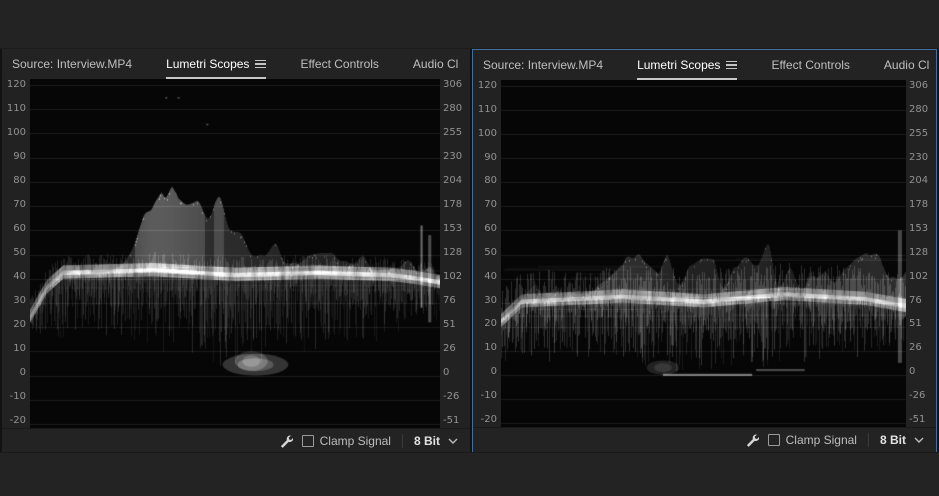  What do you see at coordinates (821, 440) in the screenshot?
I see `clamp-signal-label: Clamp Signal` at bounding box center [821, 440].